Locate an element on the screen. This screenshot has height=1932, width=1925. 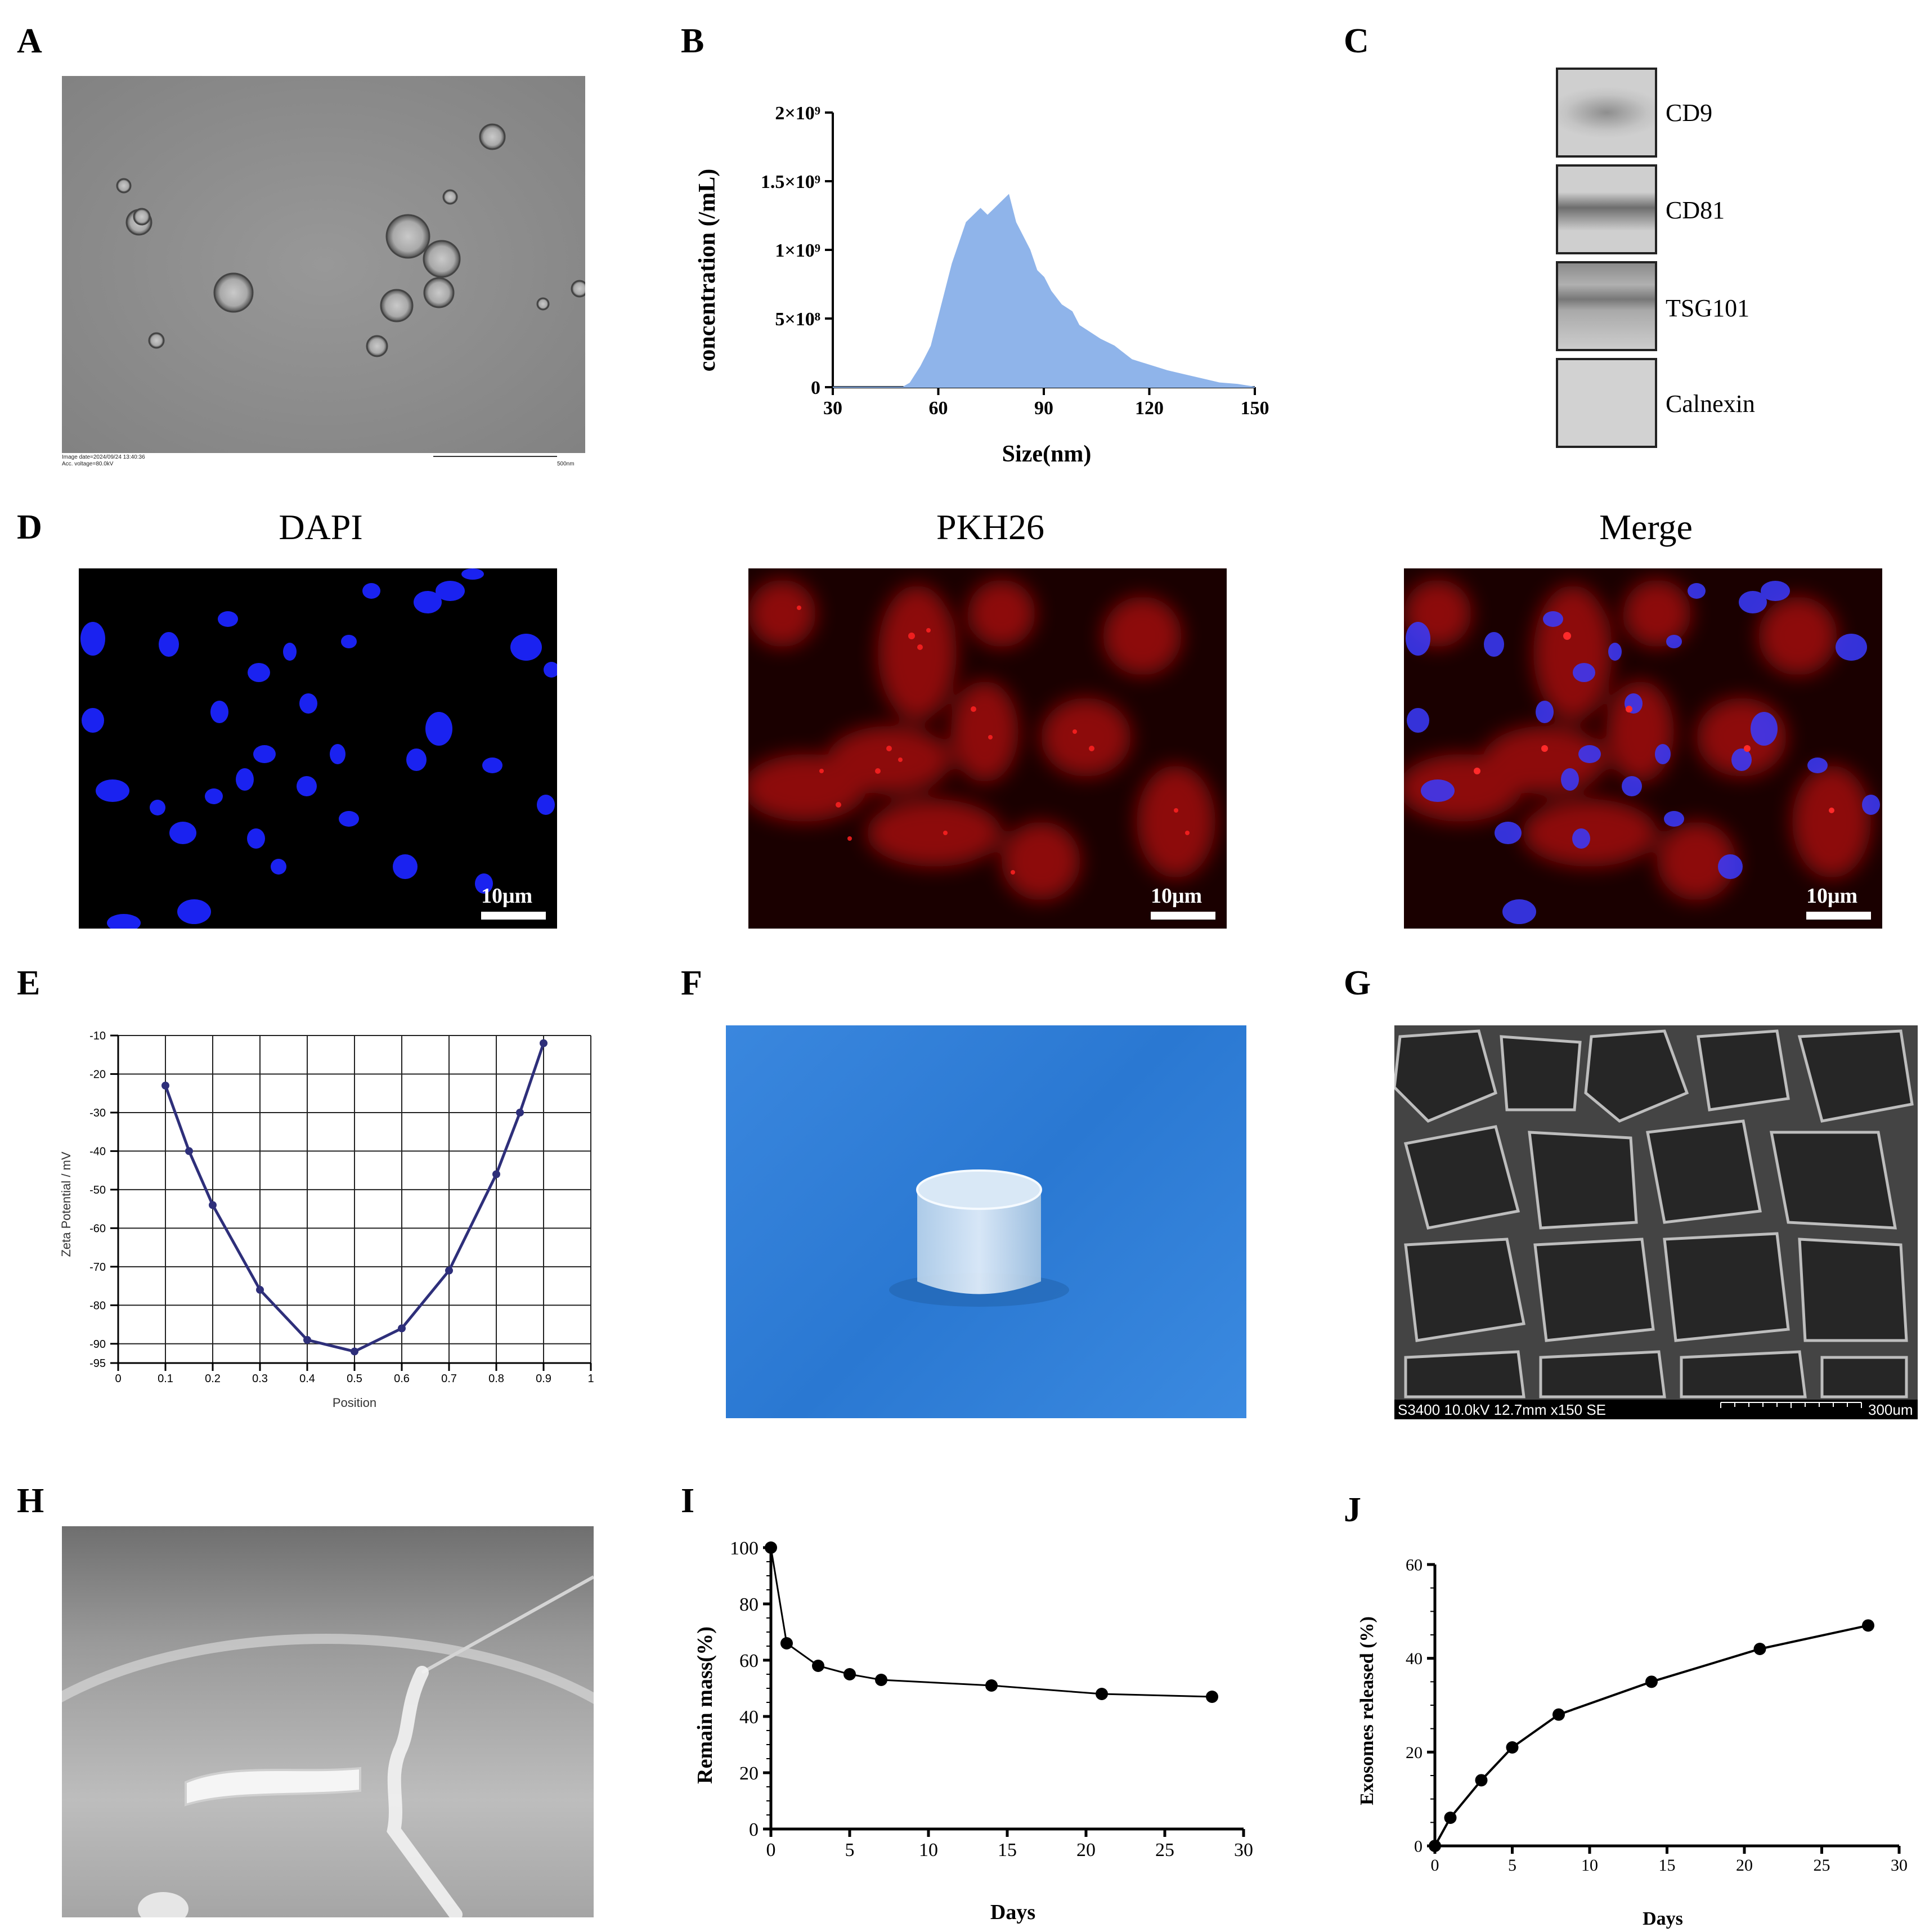
y-tick-label: 1.5×10⁹ is located at coordinates (791, 182).